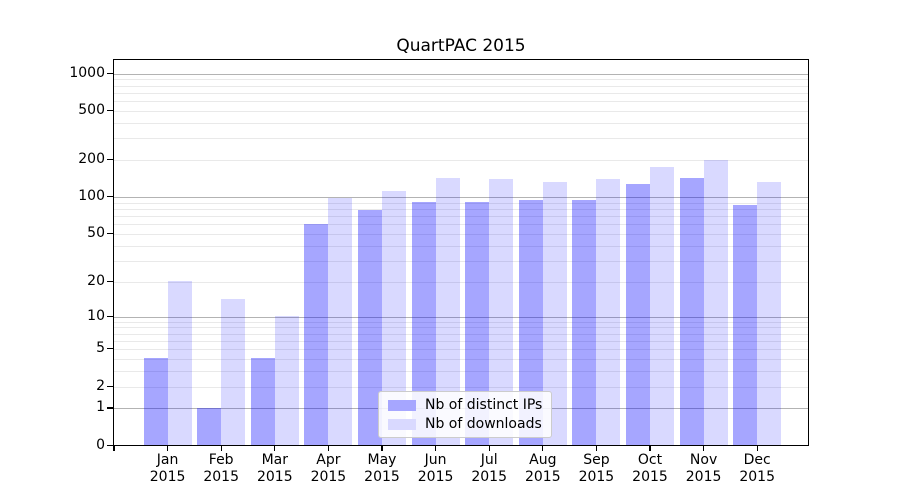  Describe the element at coordinates (596, 468) in the screenshot. I see `x-tick-label: Sep 2015` at that location.